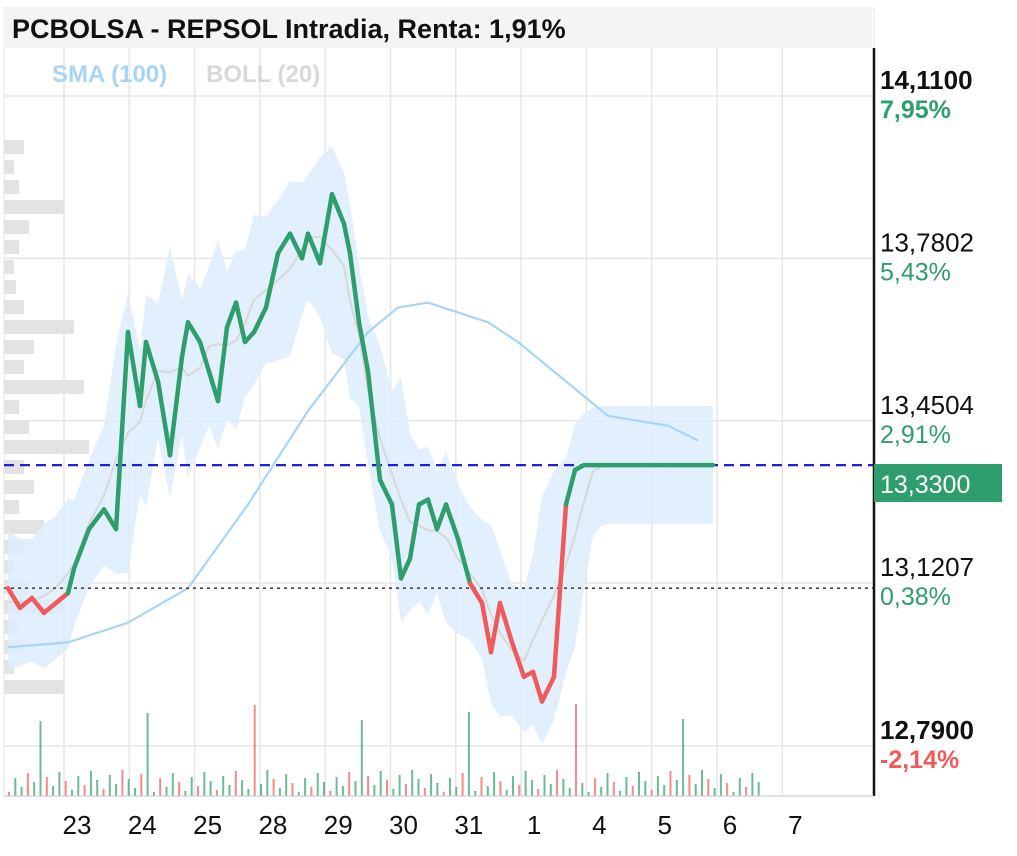  What do you see at coordinates (433, 825) in the screenshot?
I see `x-axis-labels: 23 24 25 28 29 30 31 1 4 5 6 7` at bounding box center [433, 825].